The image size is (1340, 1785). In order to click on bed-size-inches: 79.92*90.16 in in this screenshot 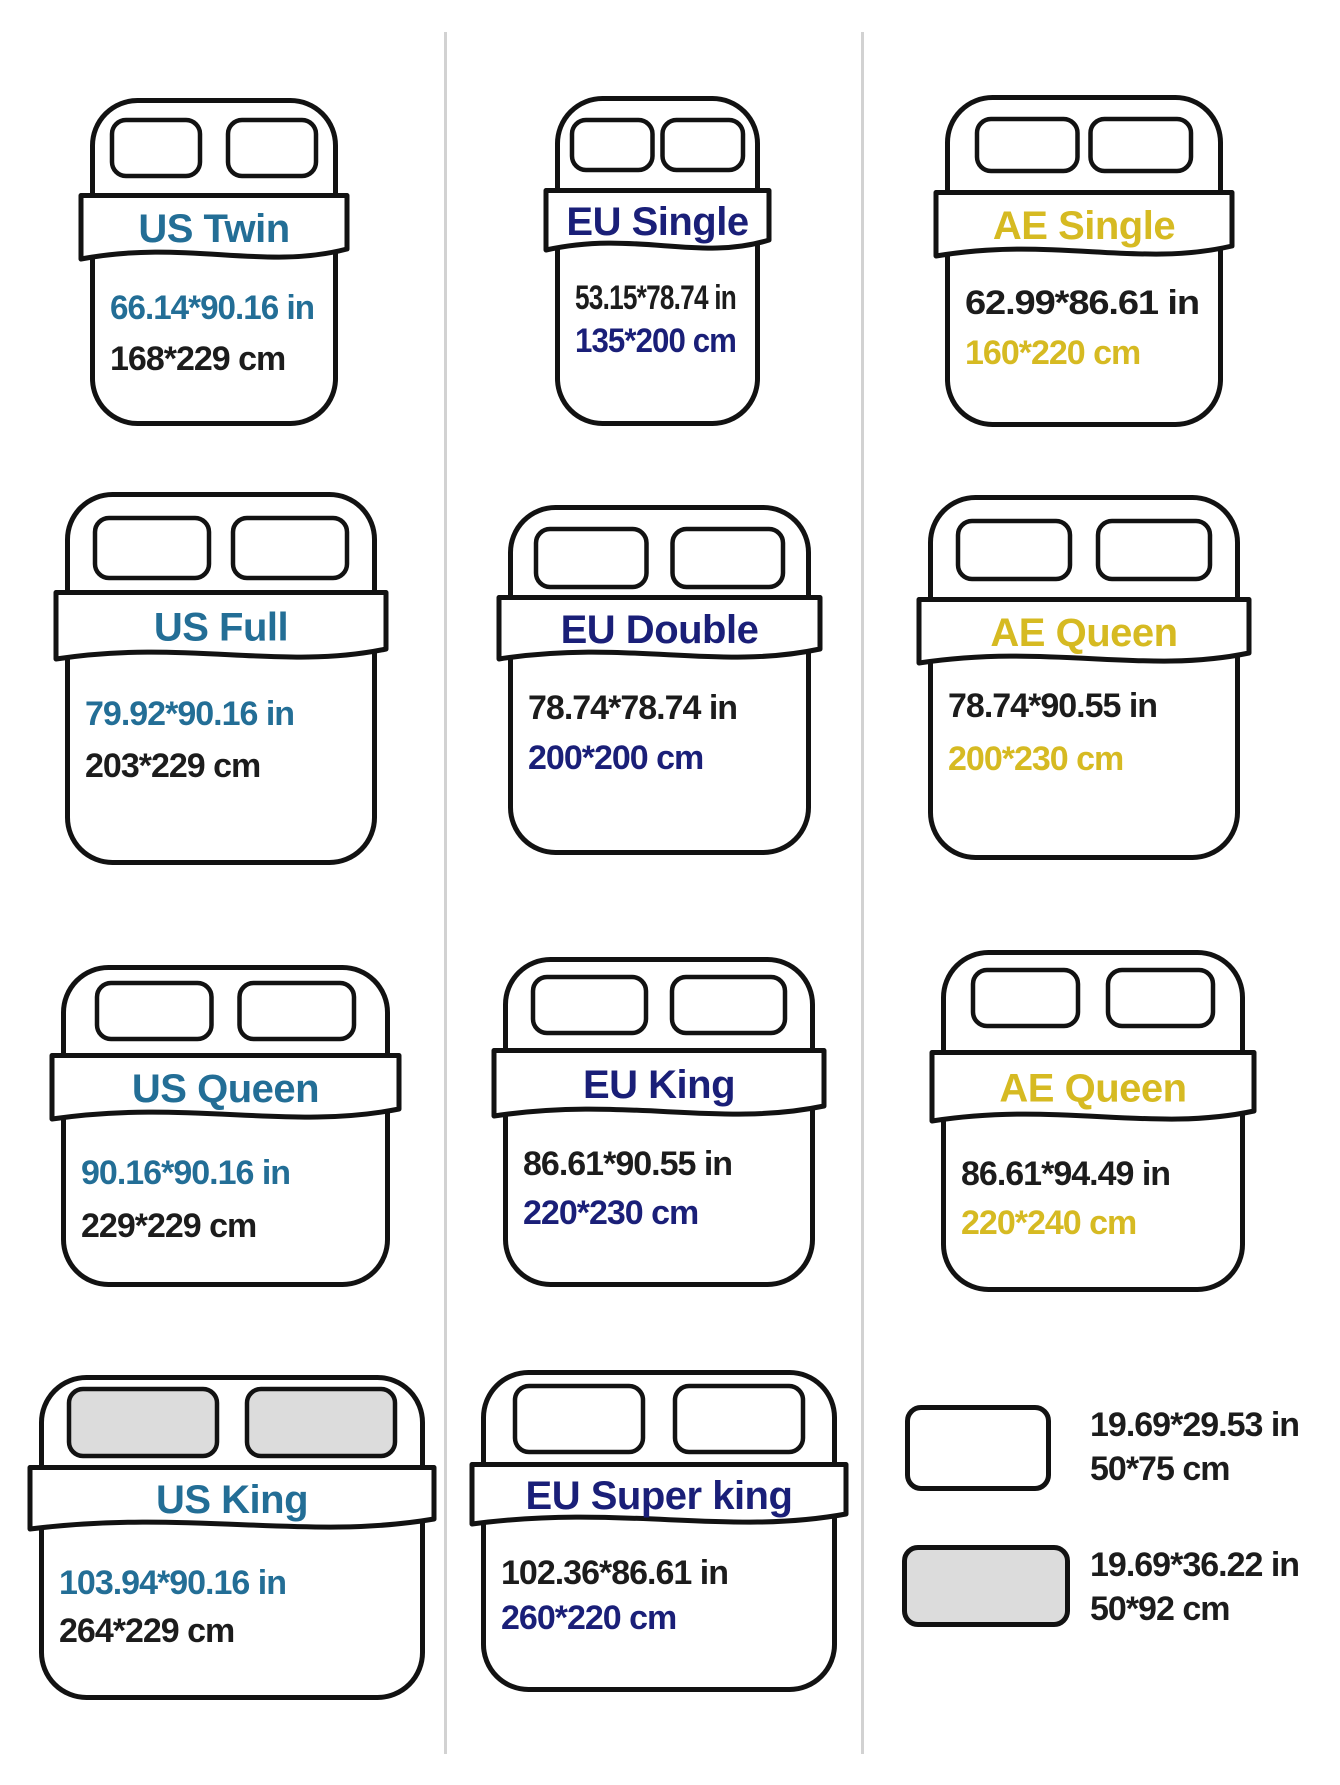, I will do `click(189, 714)`.